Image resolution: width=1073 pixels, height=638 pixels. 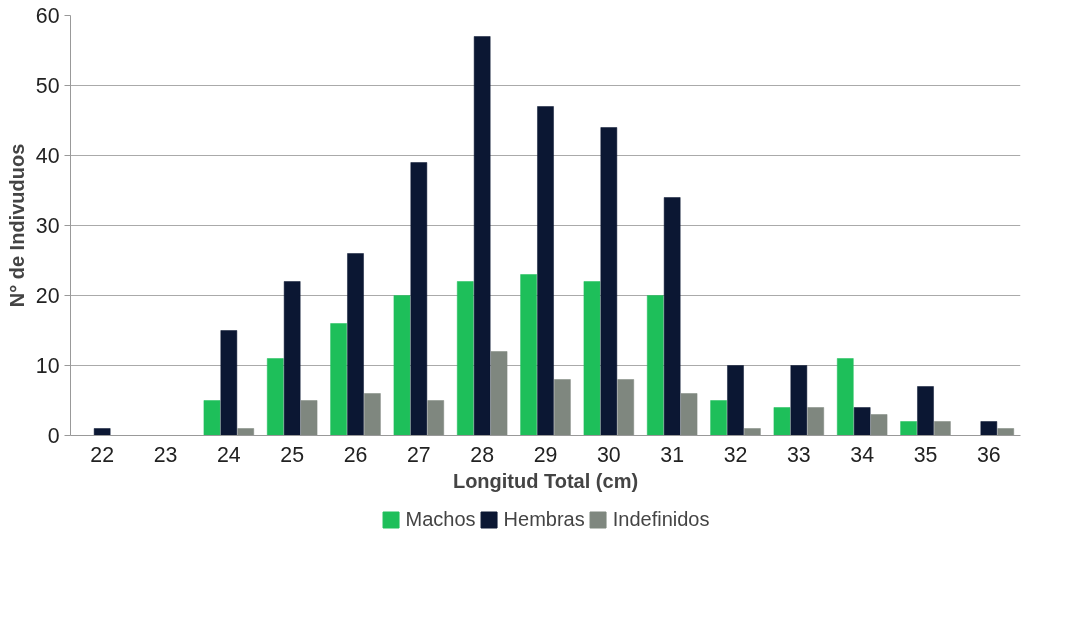 What do you see at coordinates (418, 454) in the screenshot?
I see `x-tick-label: 27` at bounding box center [418, 454].